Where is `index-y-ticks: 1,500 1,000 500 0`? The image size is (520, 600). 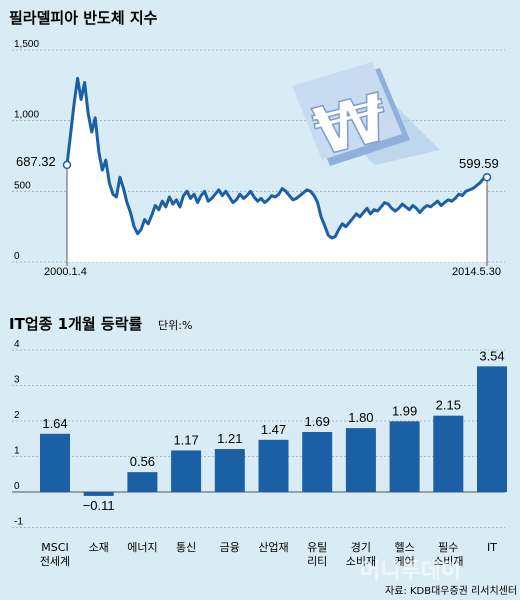 index-y-ticks: 1,500 1,000 500 0 is located at coordinates (26, 150).